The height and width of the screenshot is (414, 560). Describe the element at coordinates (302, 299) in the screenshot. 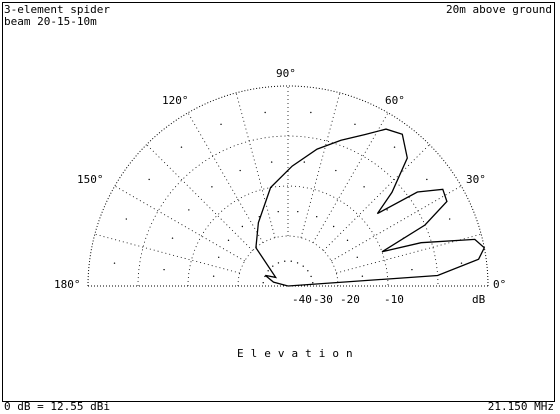

I see `db-label-minus40: -40` at that location.